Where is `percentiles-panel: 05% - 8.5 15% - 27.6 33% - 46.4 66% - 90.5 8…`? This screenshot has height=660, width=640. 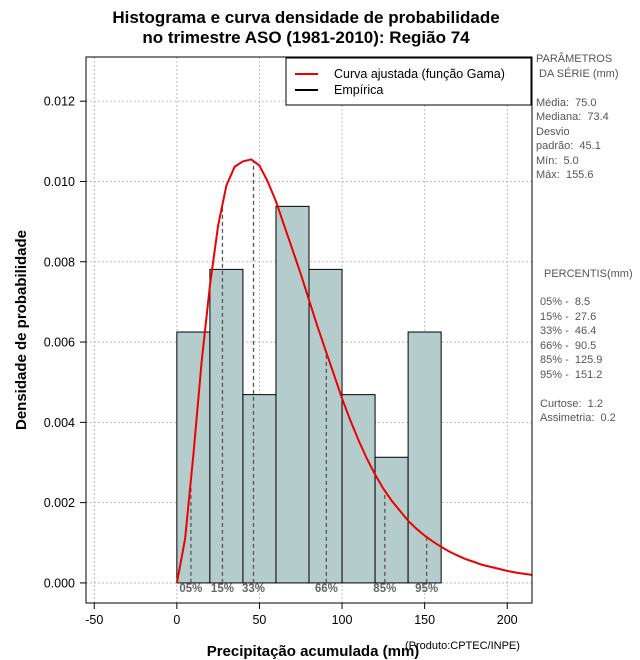
percentiles-panel: 05% - 8.5 15% - 27.6 33% - 46.4 66% - 90.5 8… is located at coordinates (578, 360).